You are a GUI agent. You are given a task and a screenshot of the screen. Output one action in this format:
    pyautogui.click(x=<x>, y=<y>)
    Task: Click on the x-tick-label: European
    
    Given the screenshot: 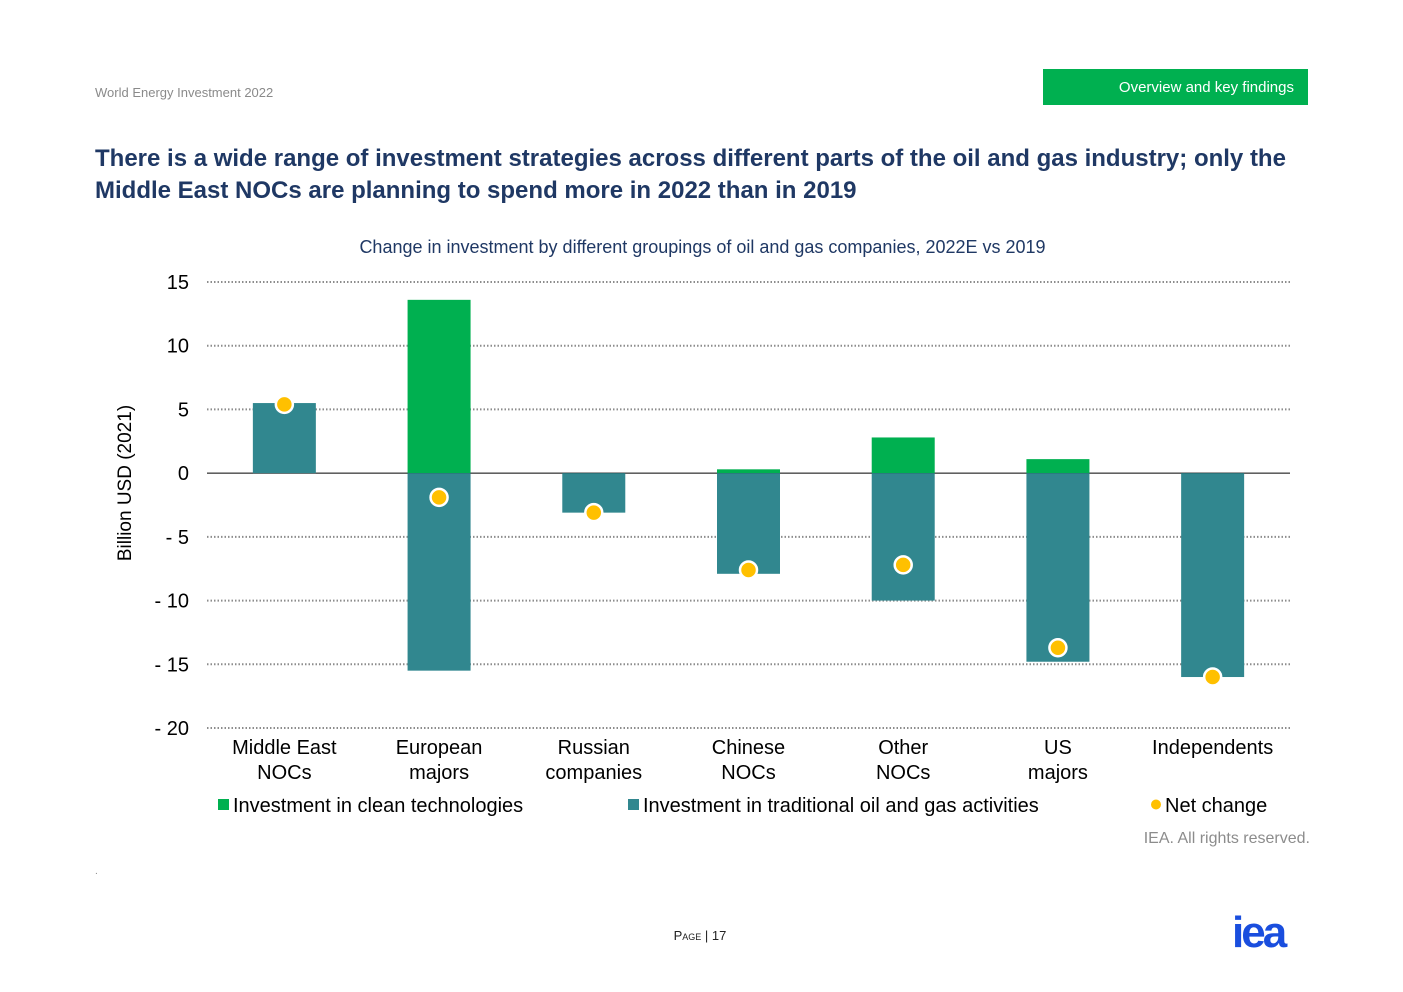 What is the action you would take?
    pyautogui.click(x=439, y=748)
    